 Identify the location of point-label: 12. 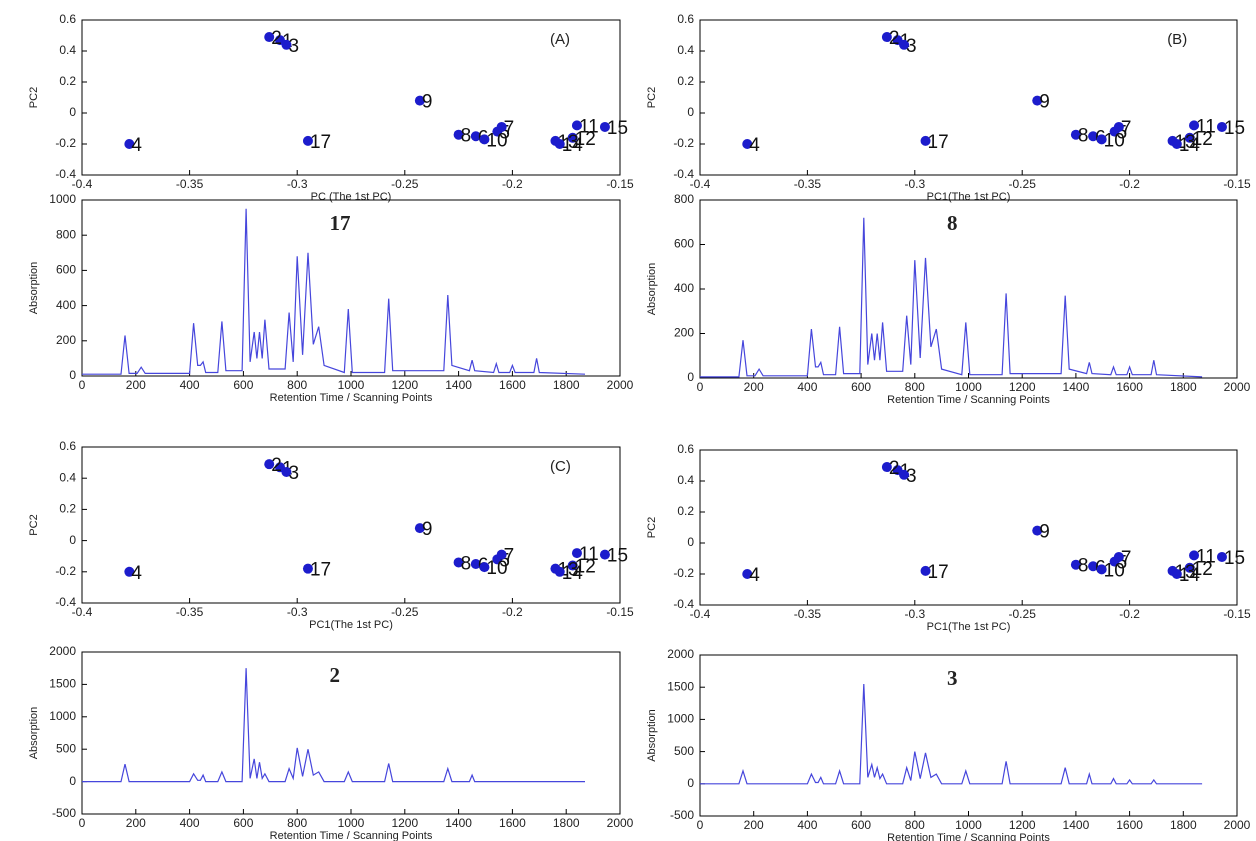
(585, 567).